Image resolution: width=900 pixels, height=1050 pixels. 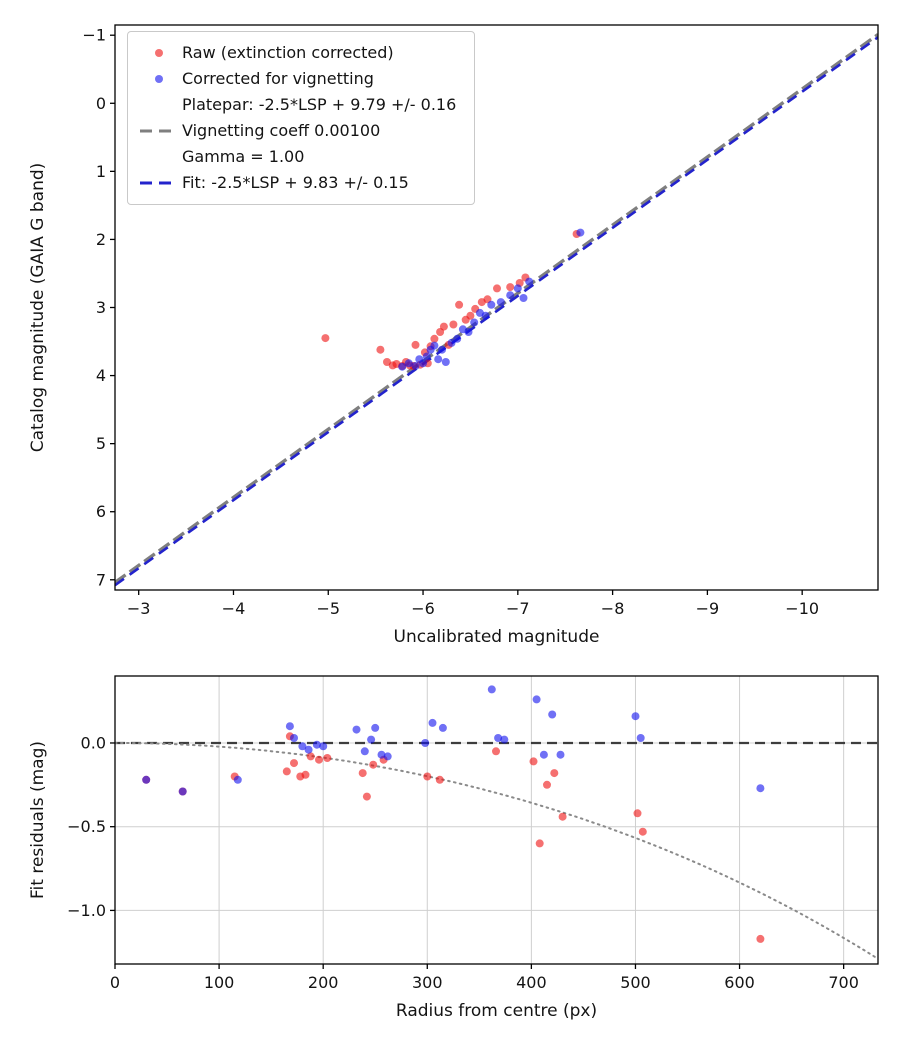 What do you see at coordinates (531, 982) in the screenshot?
I see `x-tick-label: 400` at bounding box center [531, 982].